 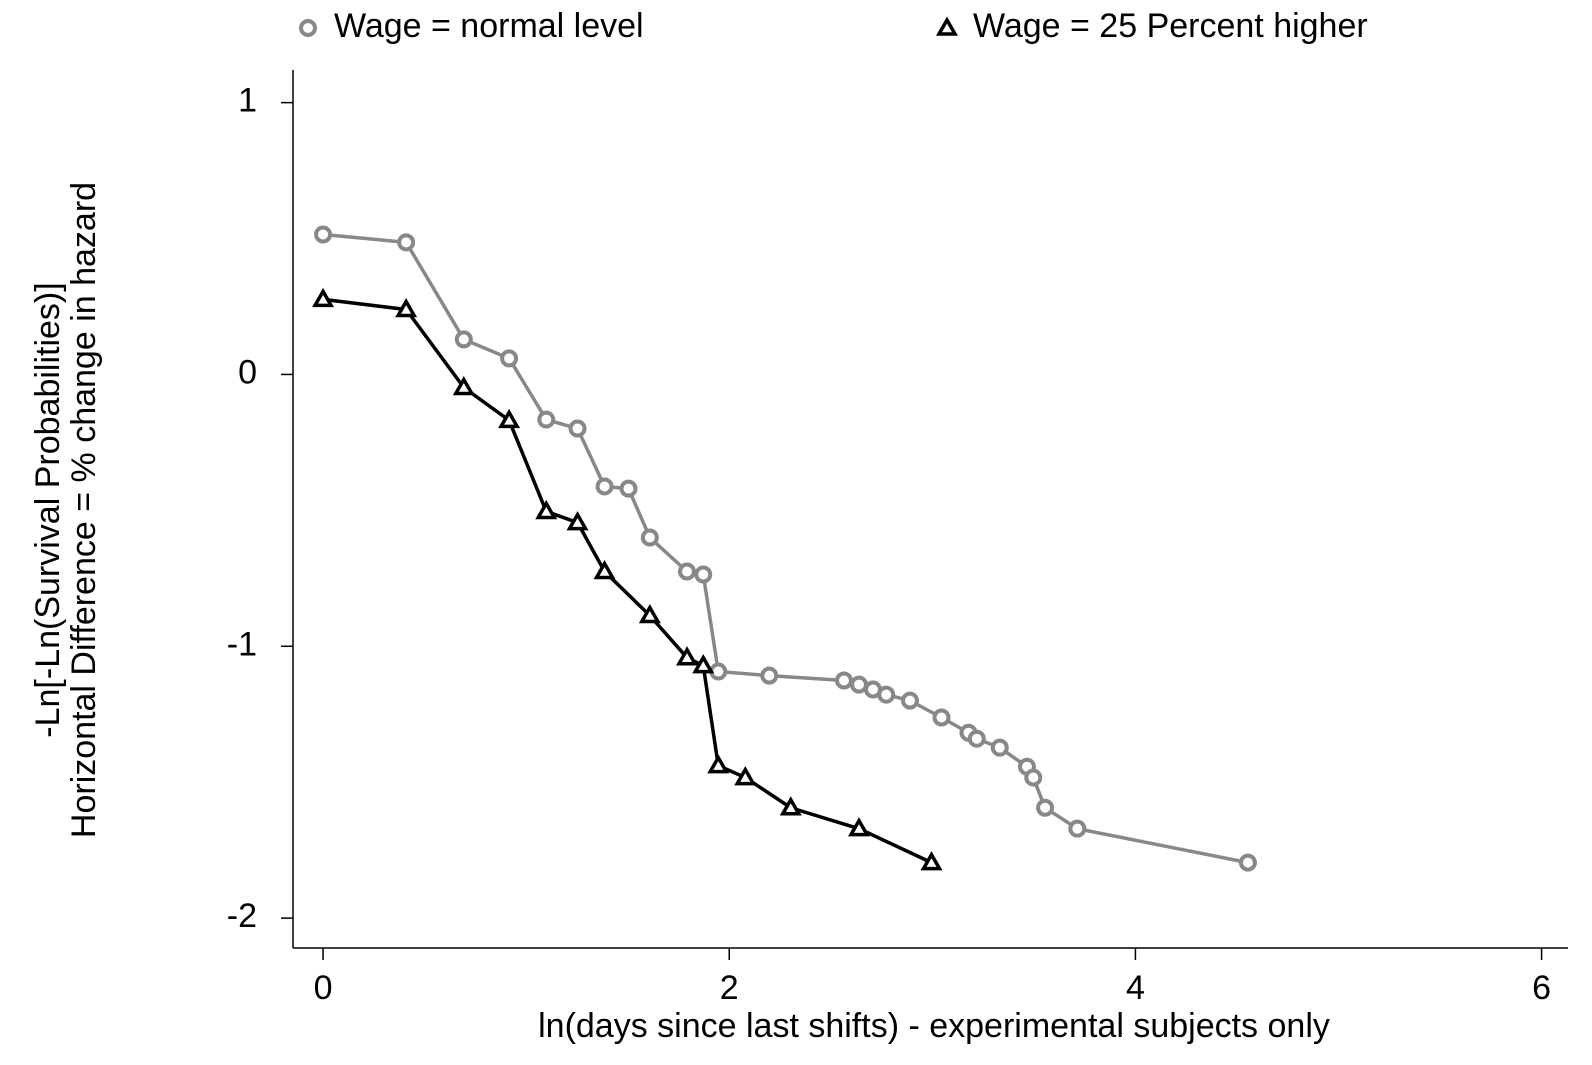 What do you see at coordinates (323, 988) in the screenshot?
I see `x-tick-label: 0` at bounding box center [323, 988].